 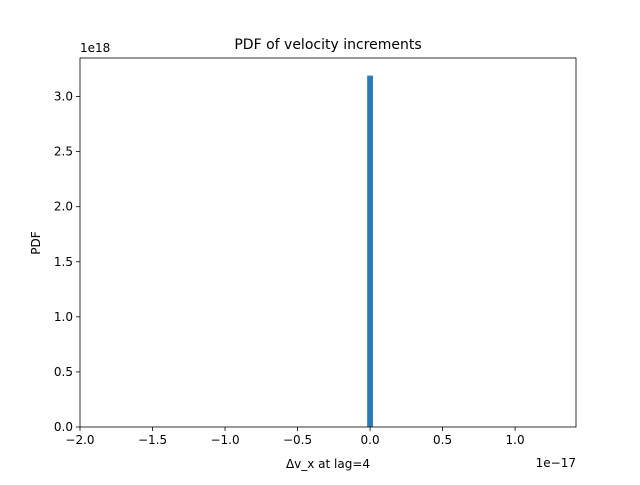 What do you see at coordinates (442, 440) in the screenshot?
I see `x-tick-label: 0.5` at bounding box center [442, 440].